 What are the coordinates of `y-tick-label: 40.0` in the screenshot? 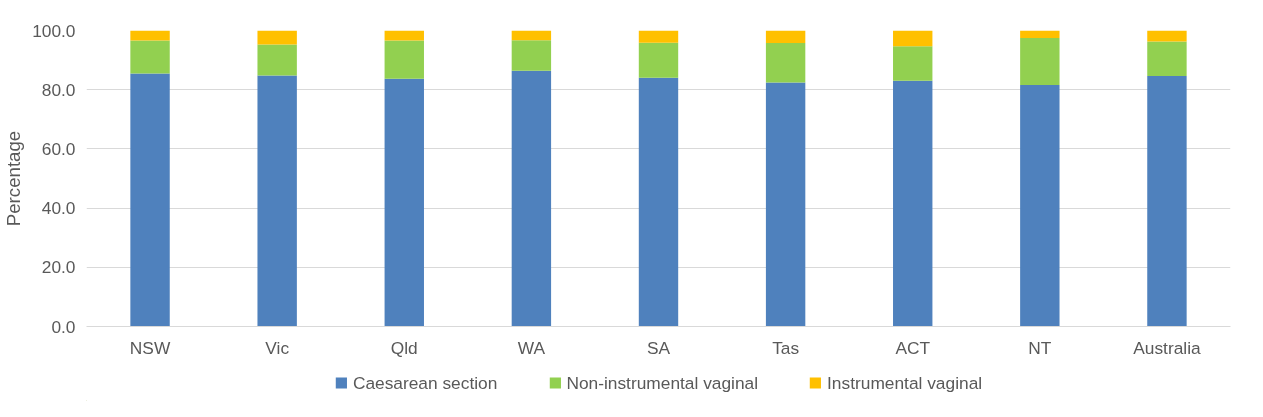 It's located at (58, 208).